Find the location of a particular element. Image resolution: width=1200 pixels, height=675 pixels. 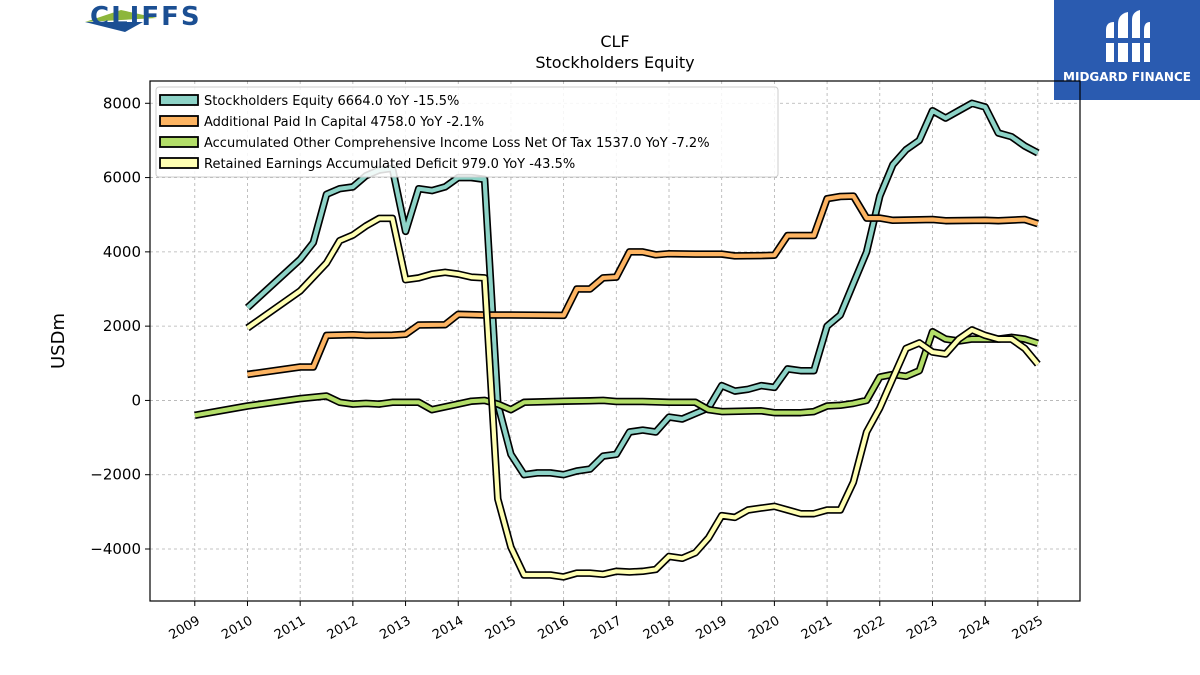

y-tick-label: 8000 is located at coordinates (122, 103).